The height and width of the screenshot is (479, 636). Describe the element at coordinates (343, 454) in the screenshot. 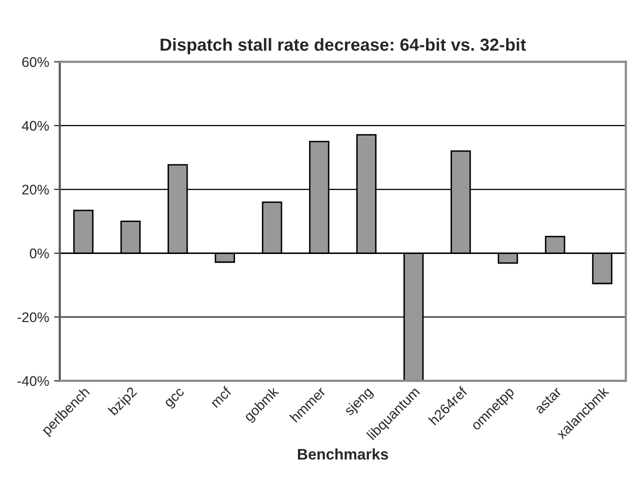

I see `x-axis-title: Benchmarks` at that location.